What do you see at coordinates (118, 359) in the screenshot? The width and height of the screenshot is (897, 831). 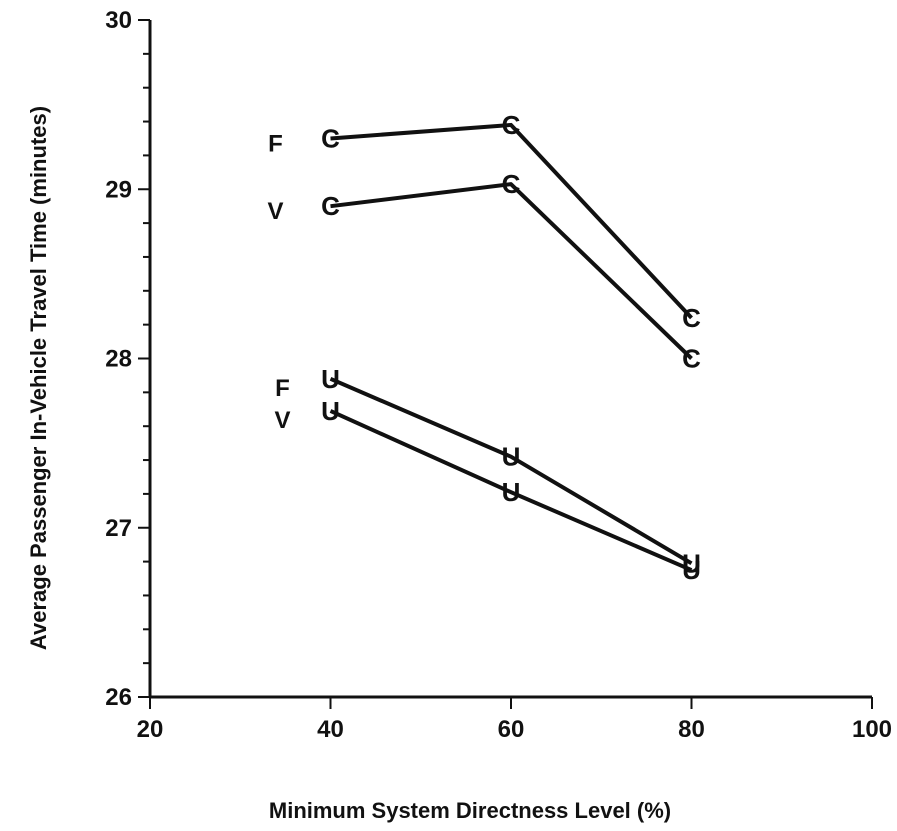 I see `y-tick-label: 28` at bounding box center [118, 359].